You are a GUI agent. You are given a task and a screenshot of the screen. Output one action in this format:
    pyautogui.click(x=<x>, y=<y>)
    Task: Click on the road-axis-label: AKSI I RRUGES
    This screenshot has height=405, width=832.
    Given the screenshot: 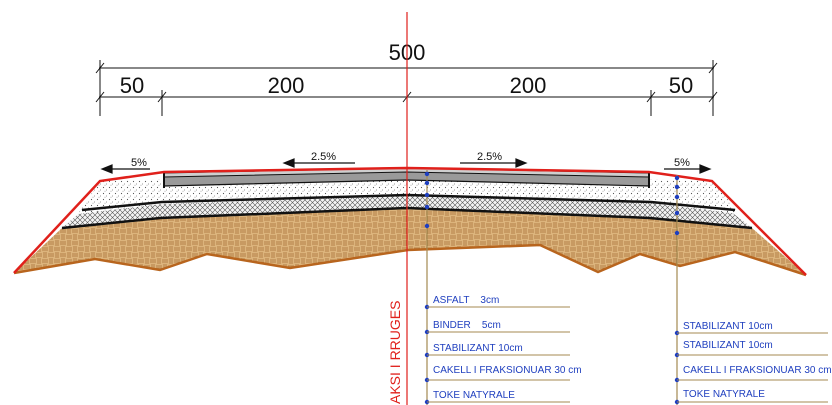 What is the action you would take?
    pyautogui.click(x=395, y=352)
    